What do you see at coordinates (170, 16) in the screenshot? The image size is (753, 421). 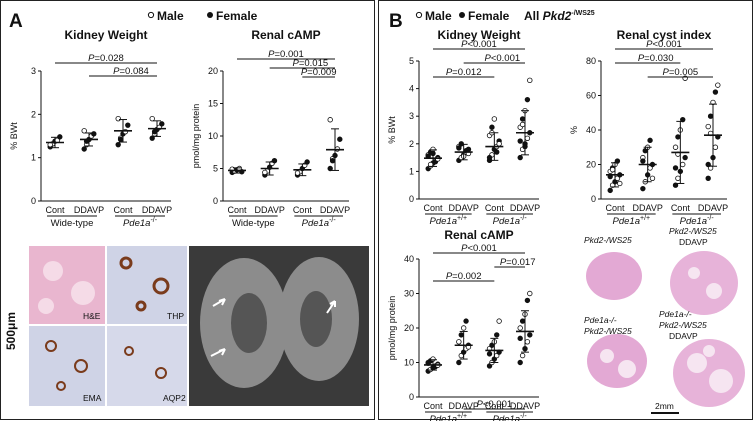 I see `legend-male-label: Male` at bounding box center [170, 16].